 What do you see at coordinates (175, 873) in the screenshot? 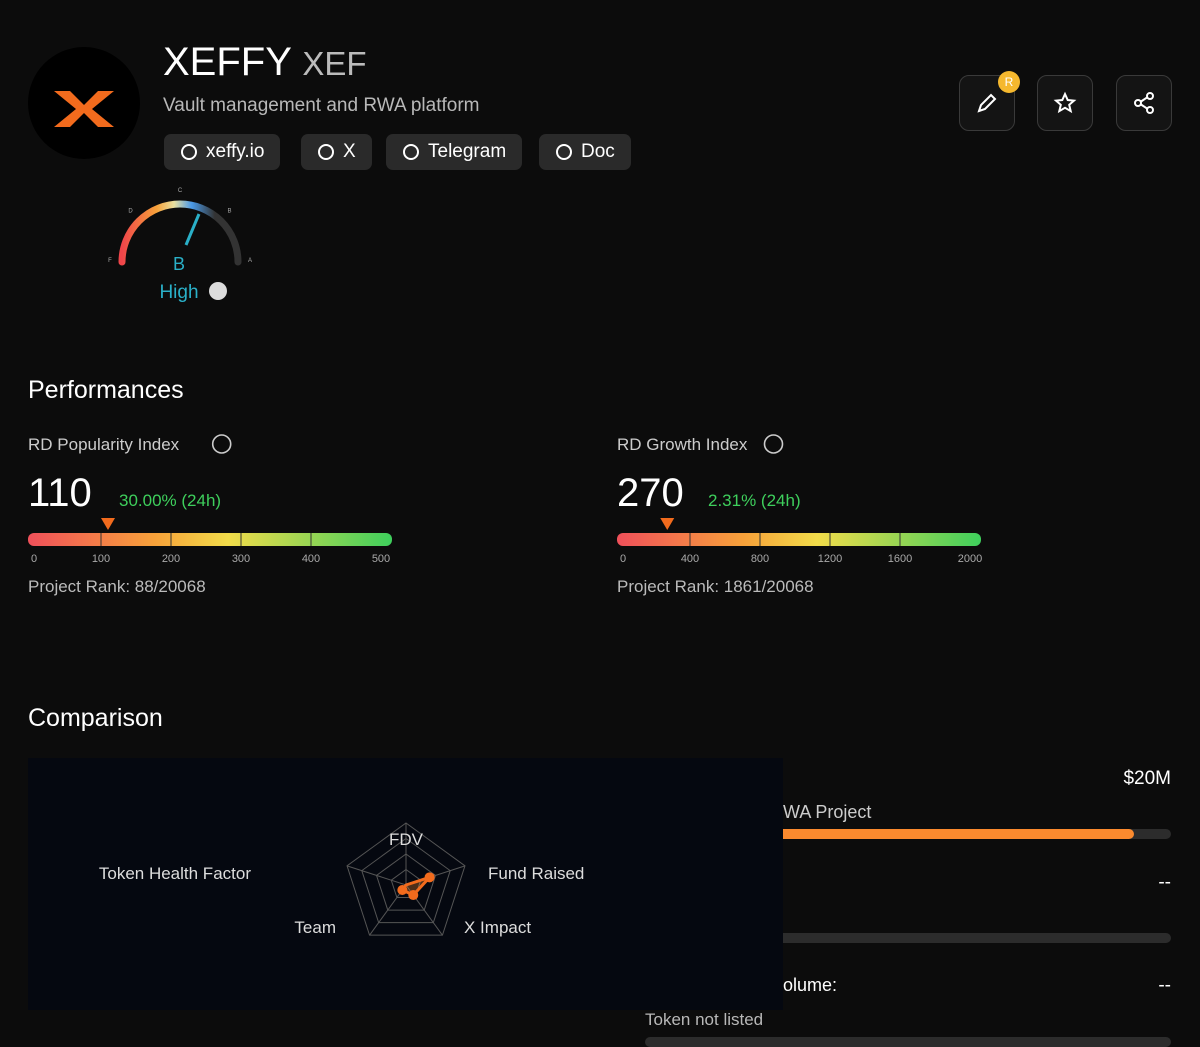
I see `radar-axis-label: Token Health Factor` at bounding box center [175, 873].